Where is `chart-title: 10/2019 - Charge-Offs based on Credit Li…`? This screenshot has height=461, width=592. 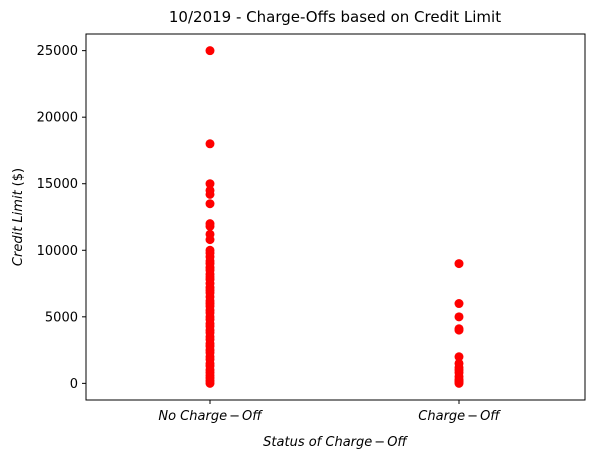
chart-title: 10/2019 - Charge-Offs based on Credit Li… is located at coordinates (335, 17).